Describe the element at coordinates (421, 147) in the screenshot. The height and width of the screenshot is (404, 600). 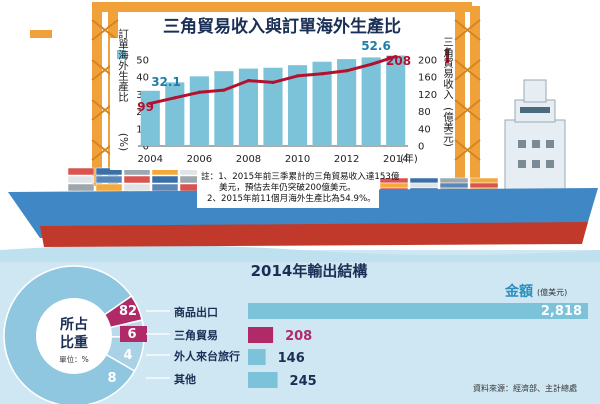
I see `right-axis-tick-0: 0` at that location.